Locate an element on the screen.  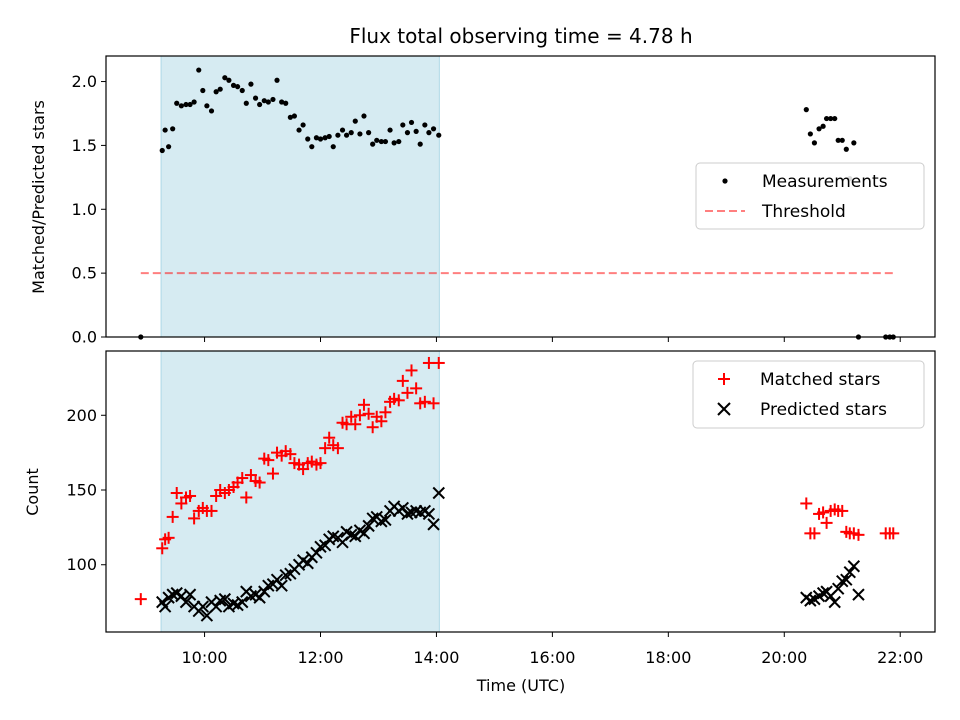
count-panel-ylabel: Count is located at coordinates (32, 492).